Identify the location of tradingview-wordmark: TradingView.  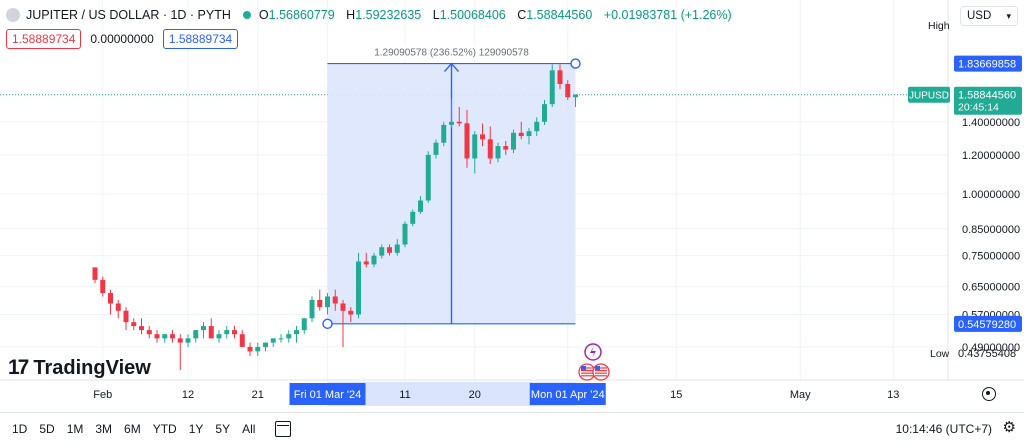
(92, 367).